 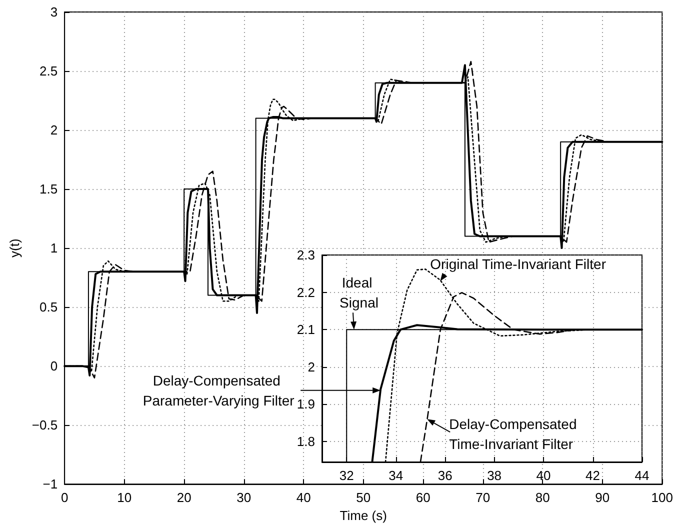 I want to click on y-tick-label: 0, so click(x=54, y=366).